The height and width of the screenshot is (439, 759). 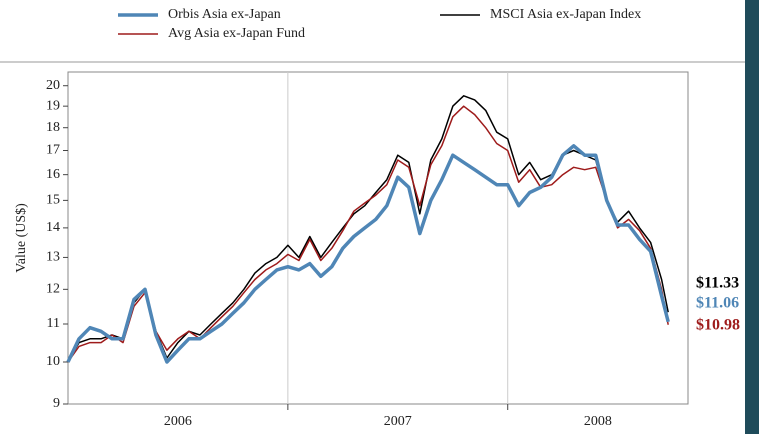 What do you see at coordinates (236, 33) in the screenshot?
I see `legend-label: Avg Asia ex-Japan Fund` at bounding box center [236, 33].